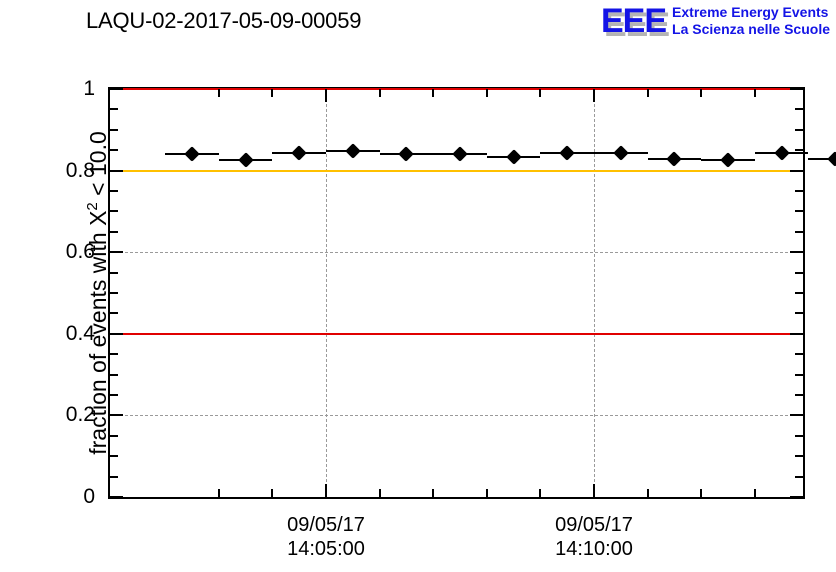 The height and width of the screenshot is (572, 836). What do you see at coordinates (634, 21) in the screenshot?
I see `eee-logo-mark: EEE` at bounding box center [634, 21].